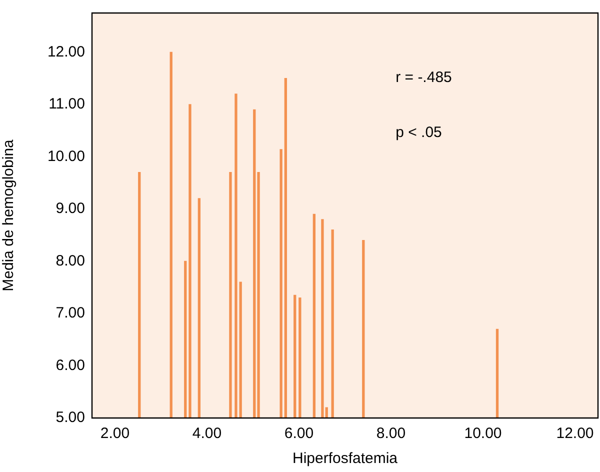 The width and height of the screenshot is (600, 472). Describe the element at coordinates (70, 417) in the screenshot. I see `y-tick-label: 5.00` at that location.